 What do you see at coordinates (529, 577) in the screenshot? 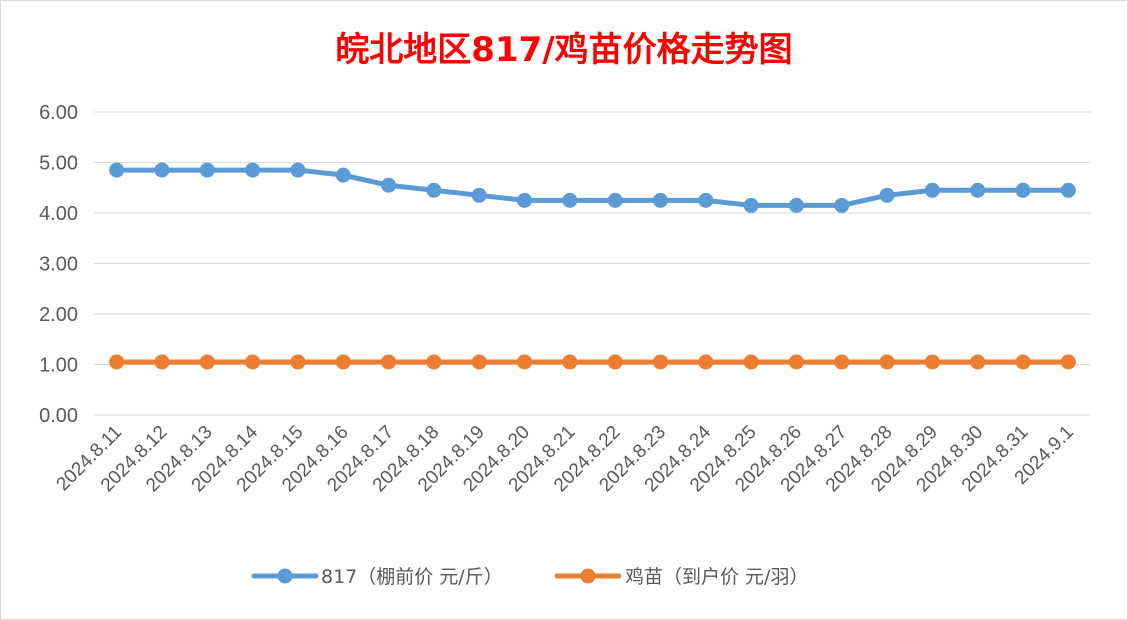
I see `legend: 817（棚前价 元/斤） 鸡苗（到户价 元/羽）` at bounding box center [529, 577].